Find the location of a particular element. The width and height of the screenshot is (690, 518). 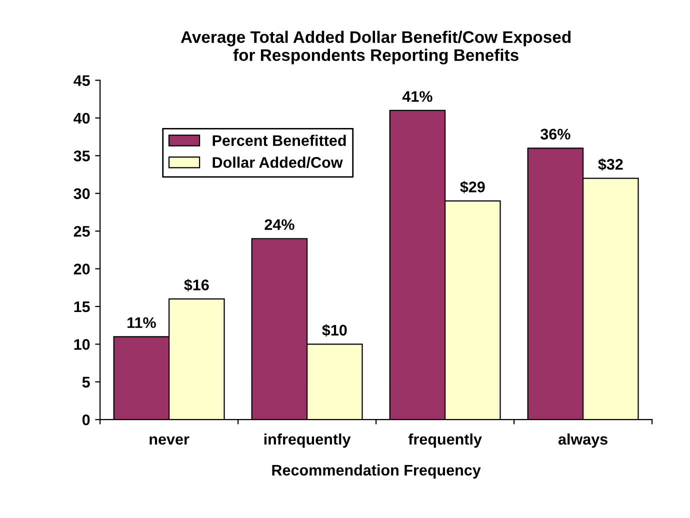

y-tick-label: 5 is located at coordinates (86, 382).